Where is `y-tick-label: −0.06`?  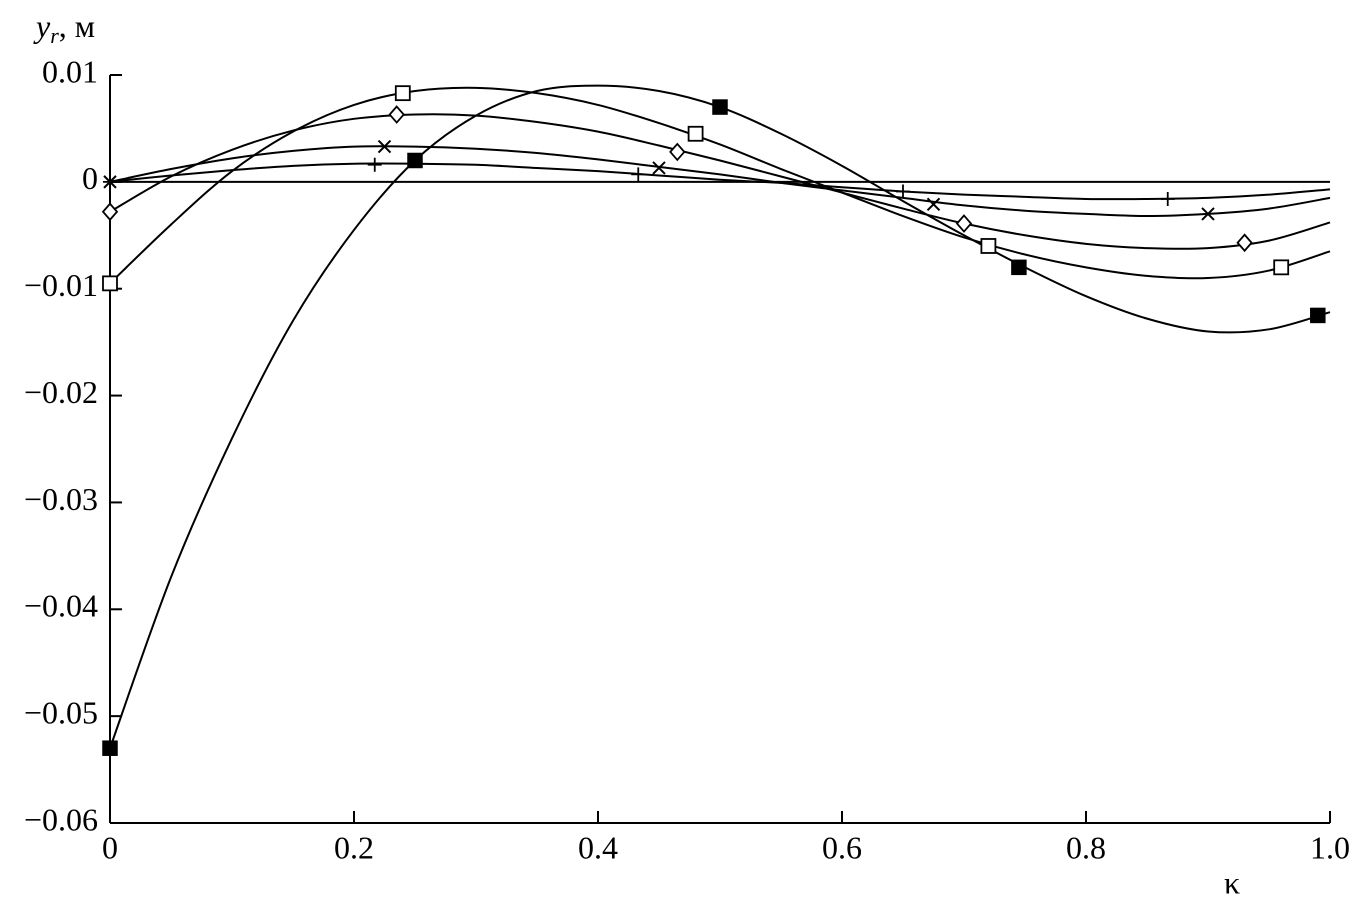
y-tick-label: −0.06 is located at coordinates (61, 819).